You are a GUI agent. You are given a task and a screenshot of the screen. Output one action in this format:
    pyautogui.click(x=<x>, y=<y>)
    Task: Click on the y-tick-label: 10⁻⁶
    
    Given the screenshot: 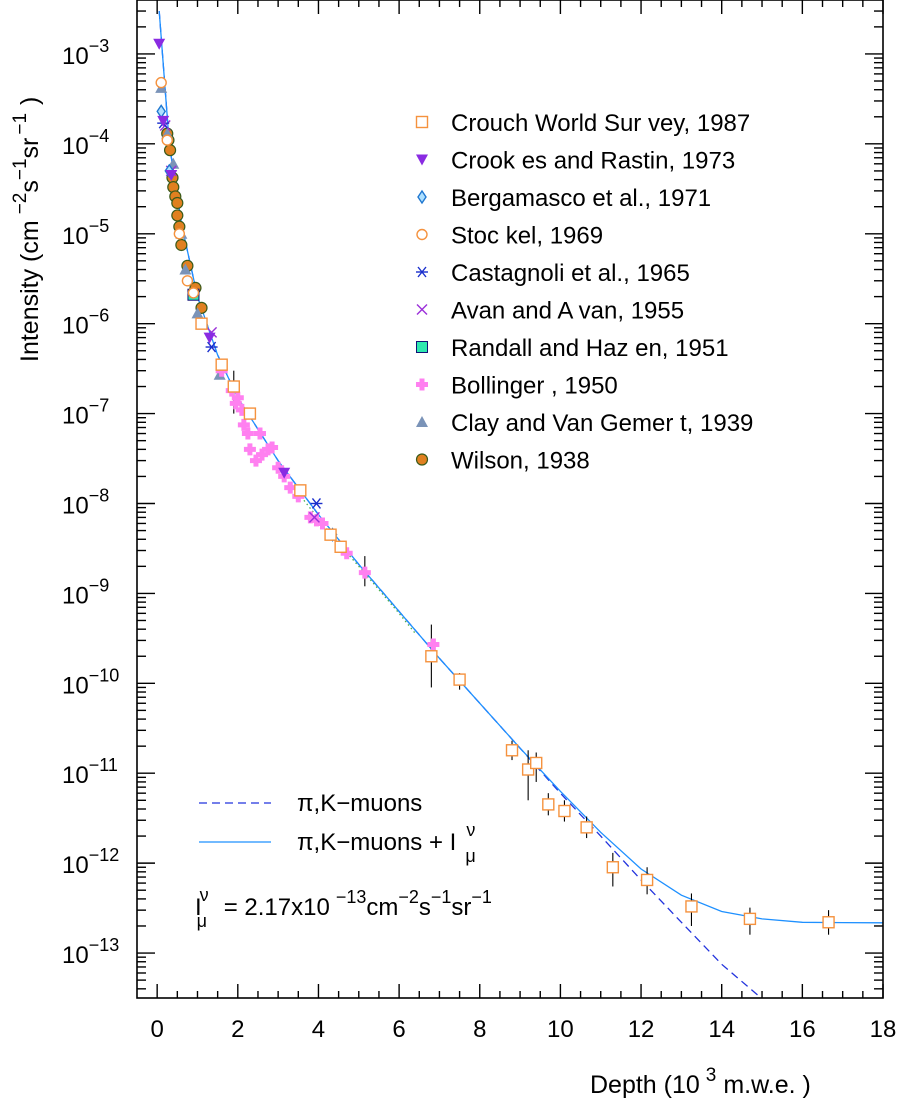 What is the action you would take?
    pyautogui.click(x=85, y=323)
    